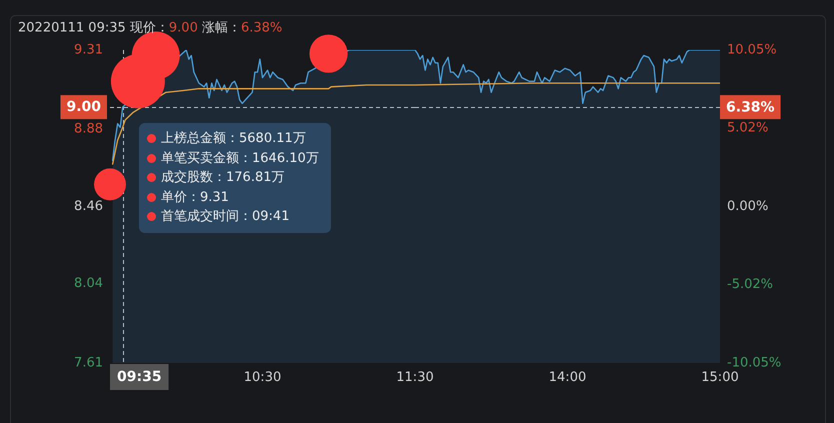  What do you see at coordinates (750, 107) in the screenshot?
I see `ref-line-label: 6.38%` at bounding box center [750, 107].